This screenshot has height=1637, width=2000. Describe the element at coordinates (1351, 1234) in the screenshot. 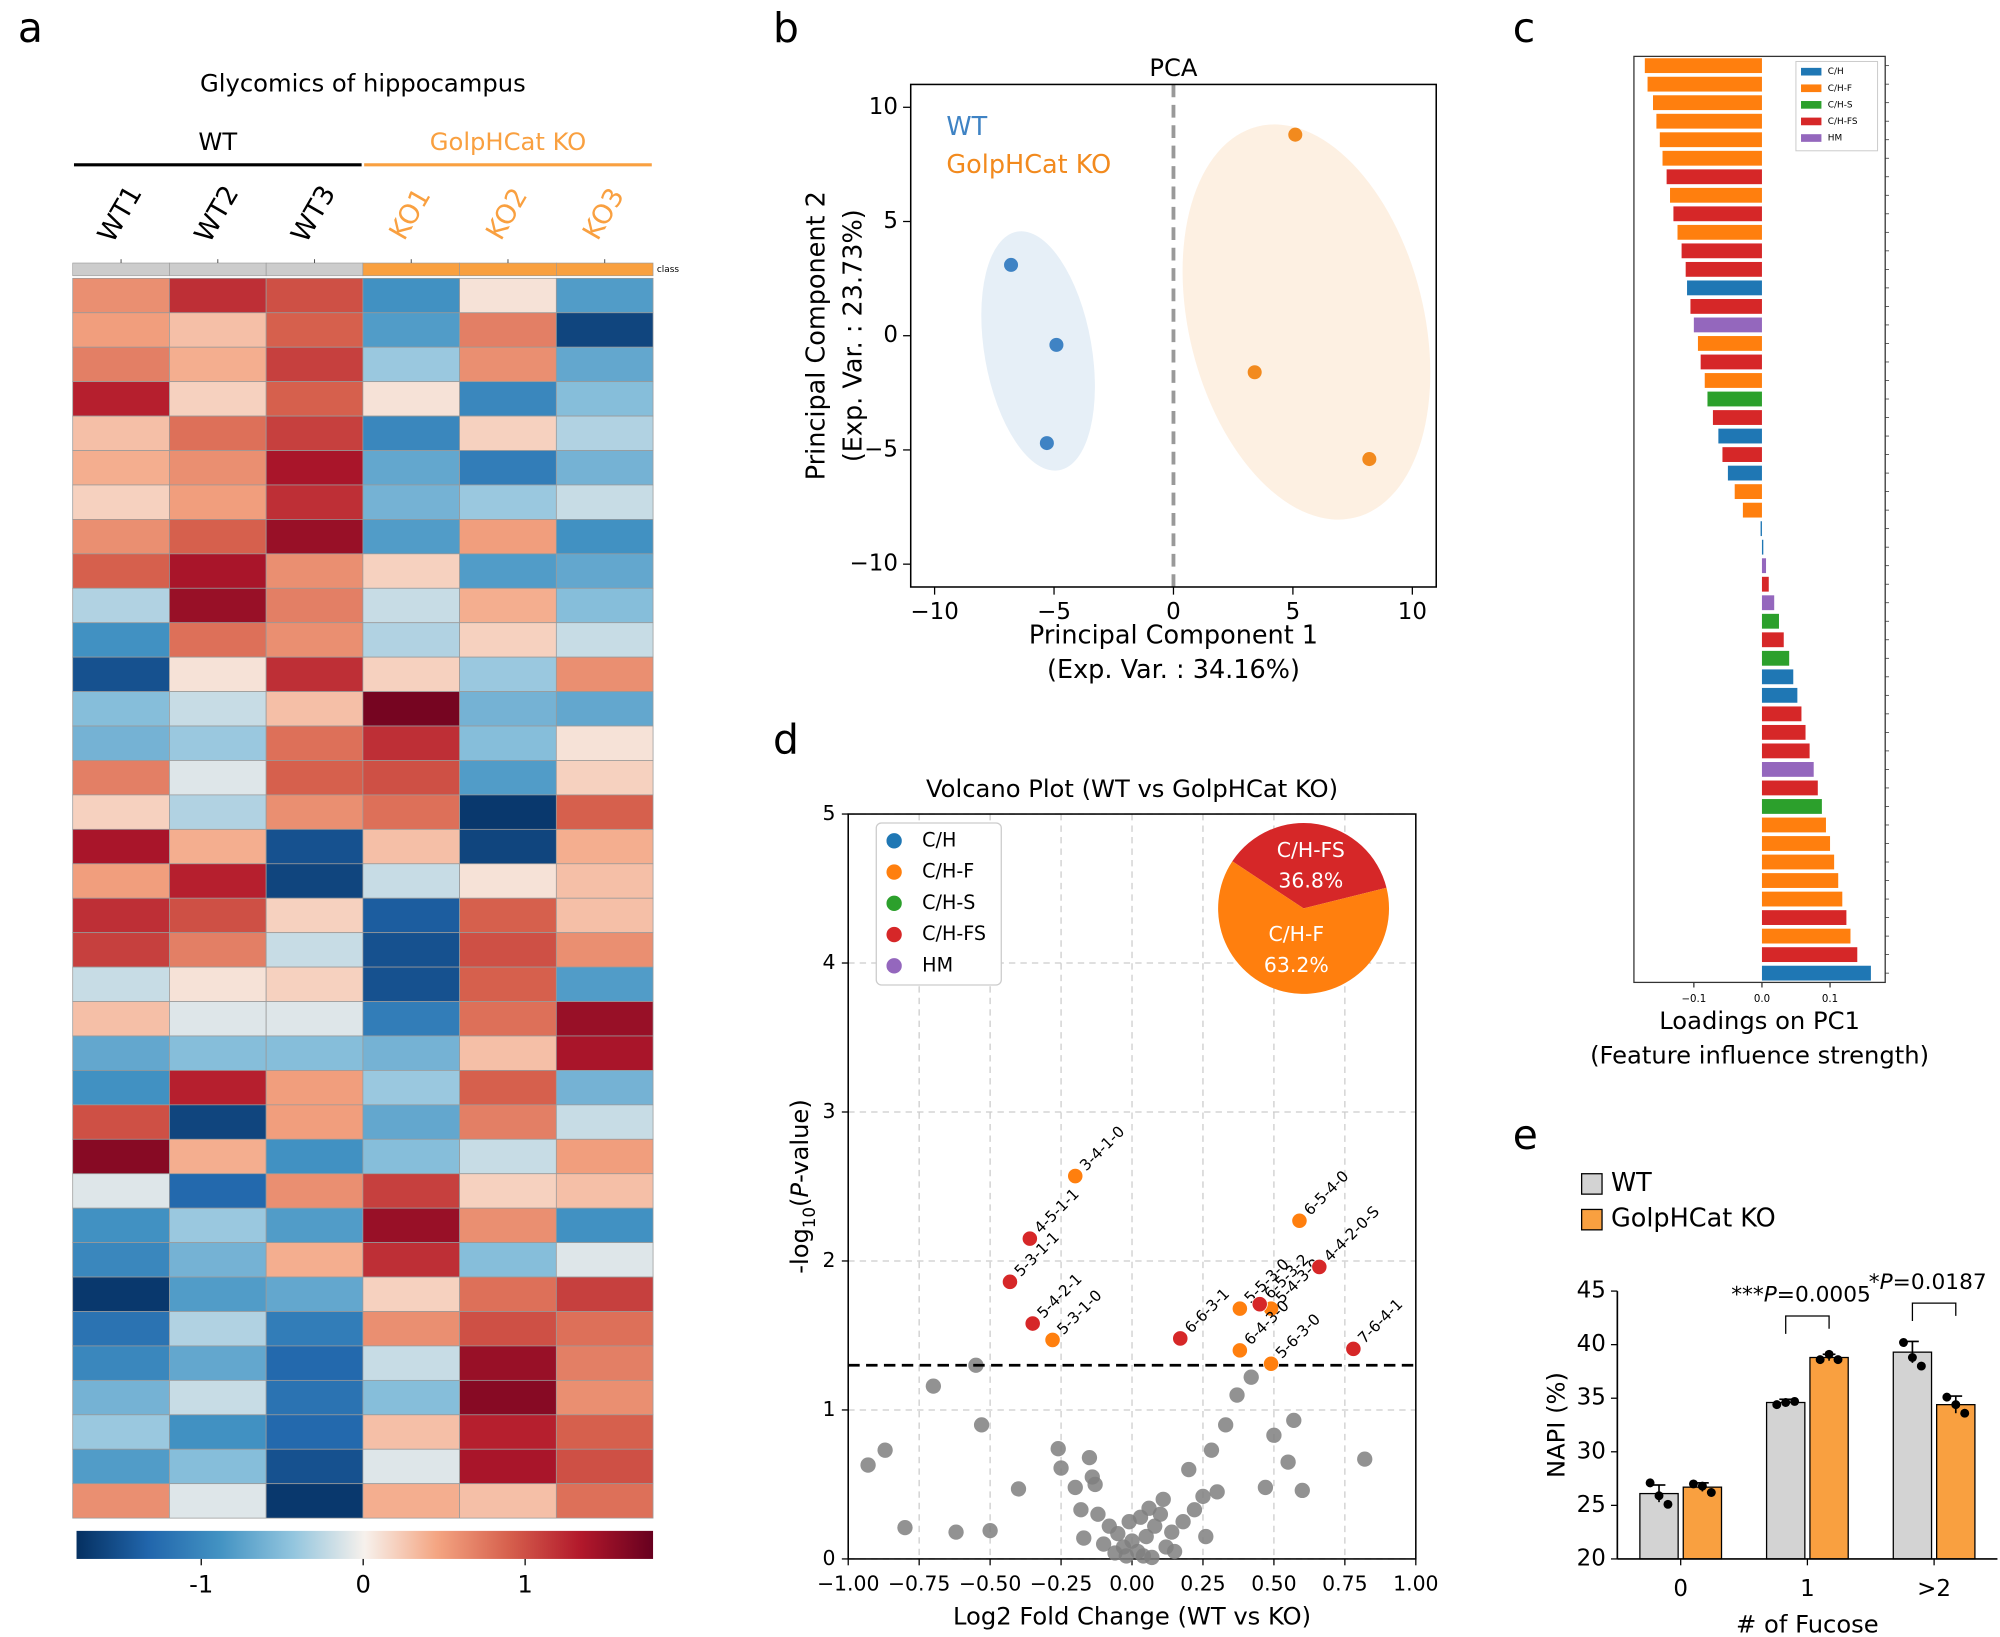

I see `point-label: 4-4-2-0-S` at that location.